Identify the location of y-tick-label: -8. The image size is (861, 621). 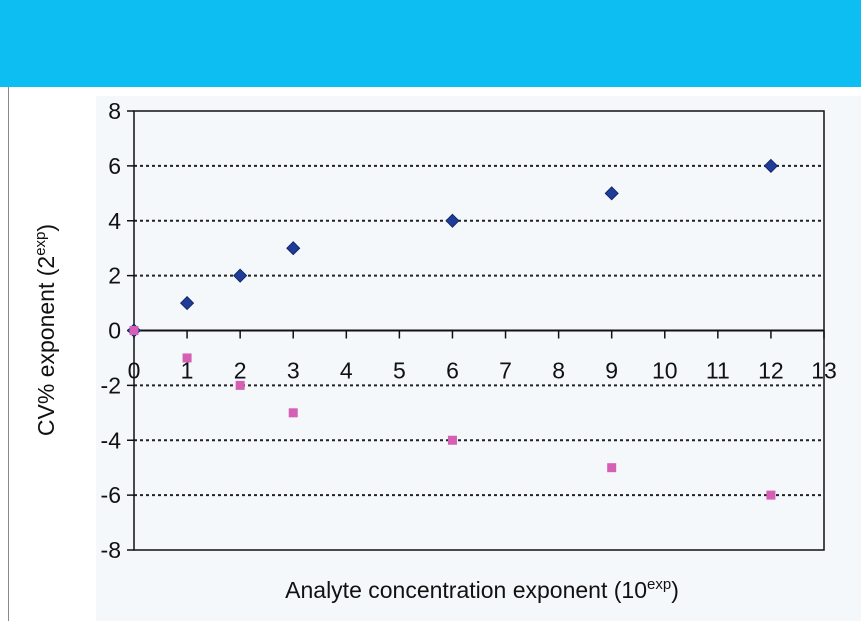
(111, 550).